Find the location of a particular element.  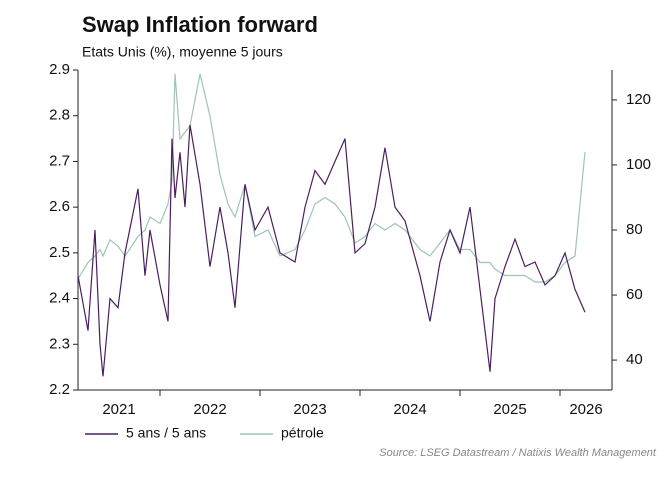

y2-tick-label: 100 is located at coordinates (638, 164).